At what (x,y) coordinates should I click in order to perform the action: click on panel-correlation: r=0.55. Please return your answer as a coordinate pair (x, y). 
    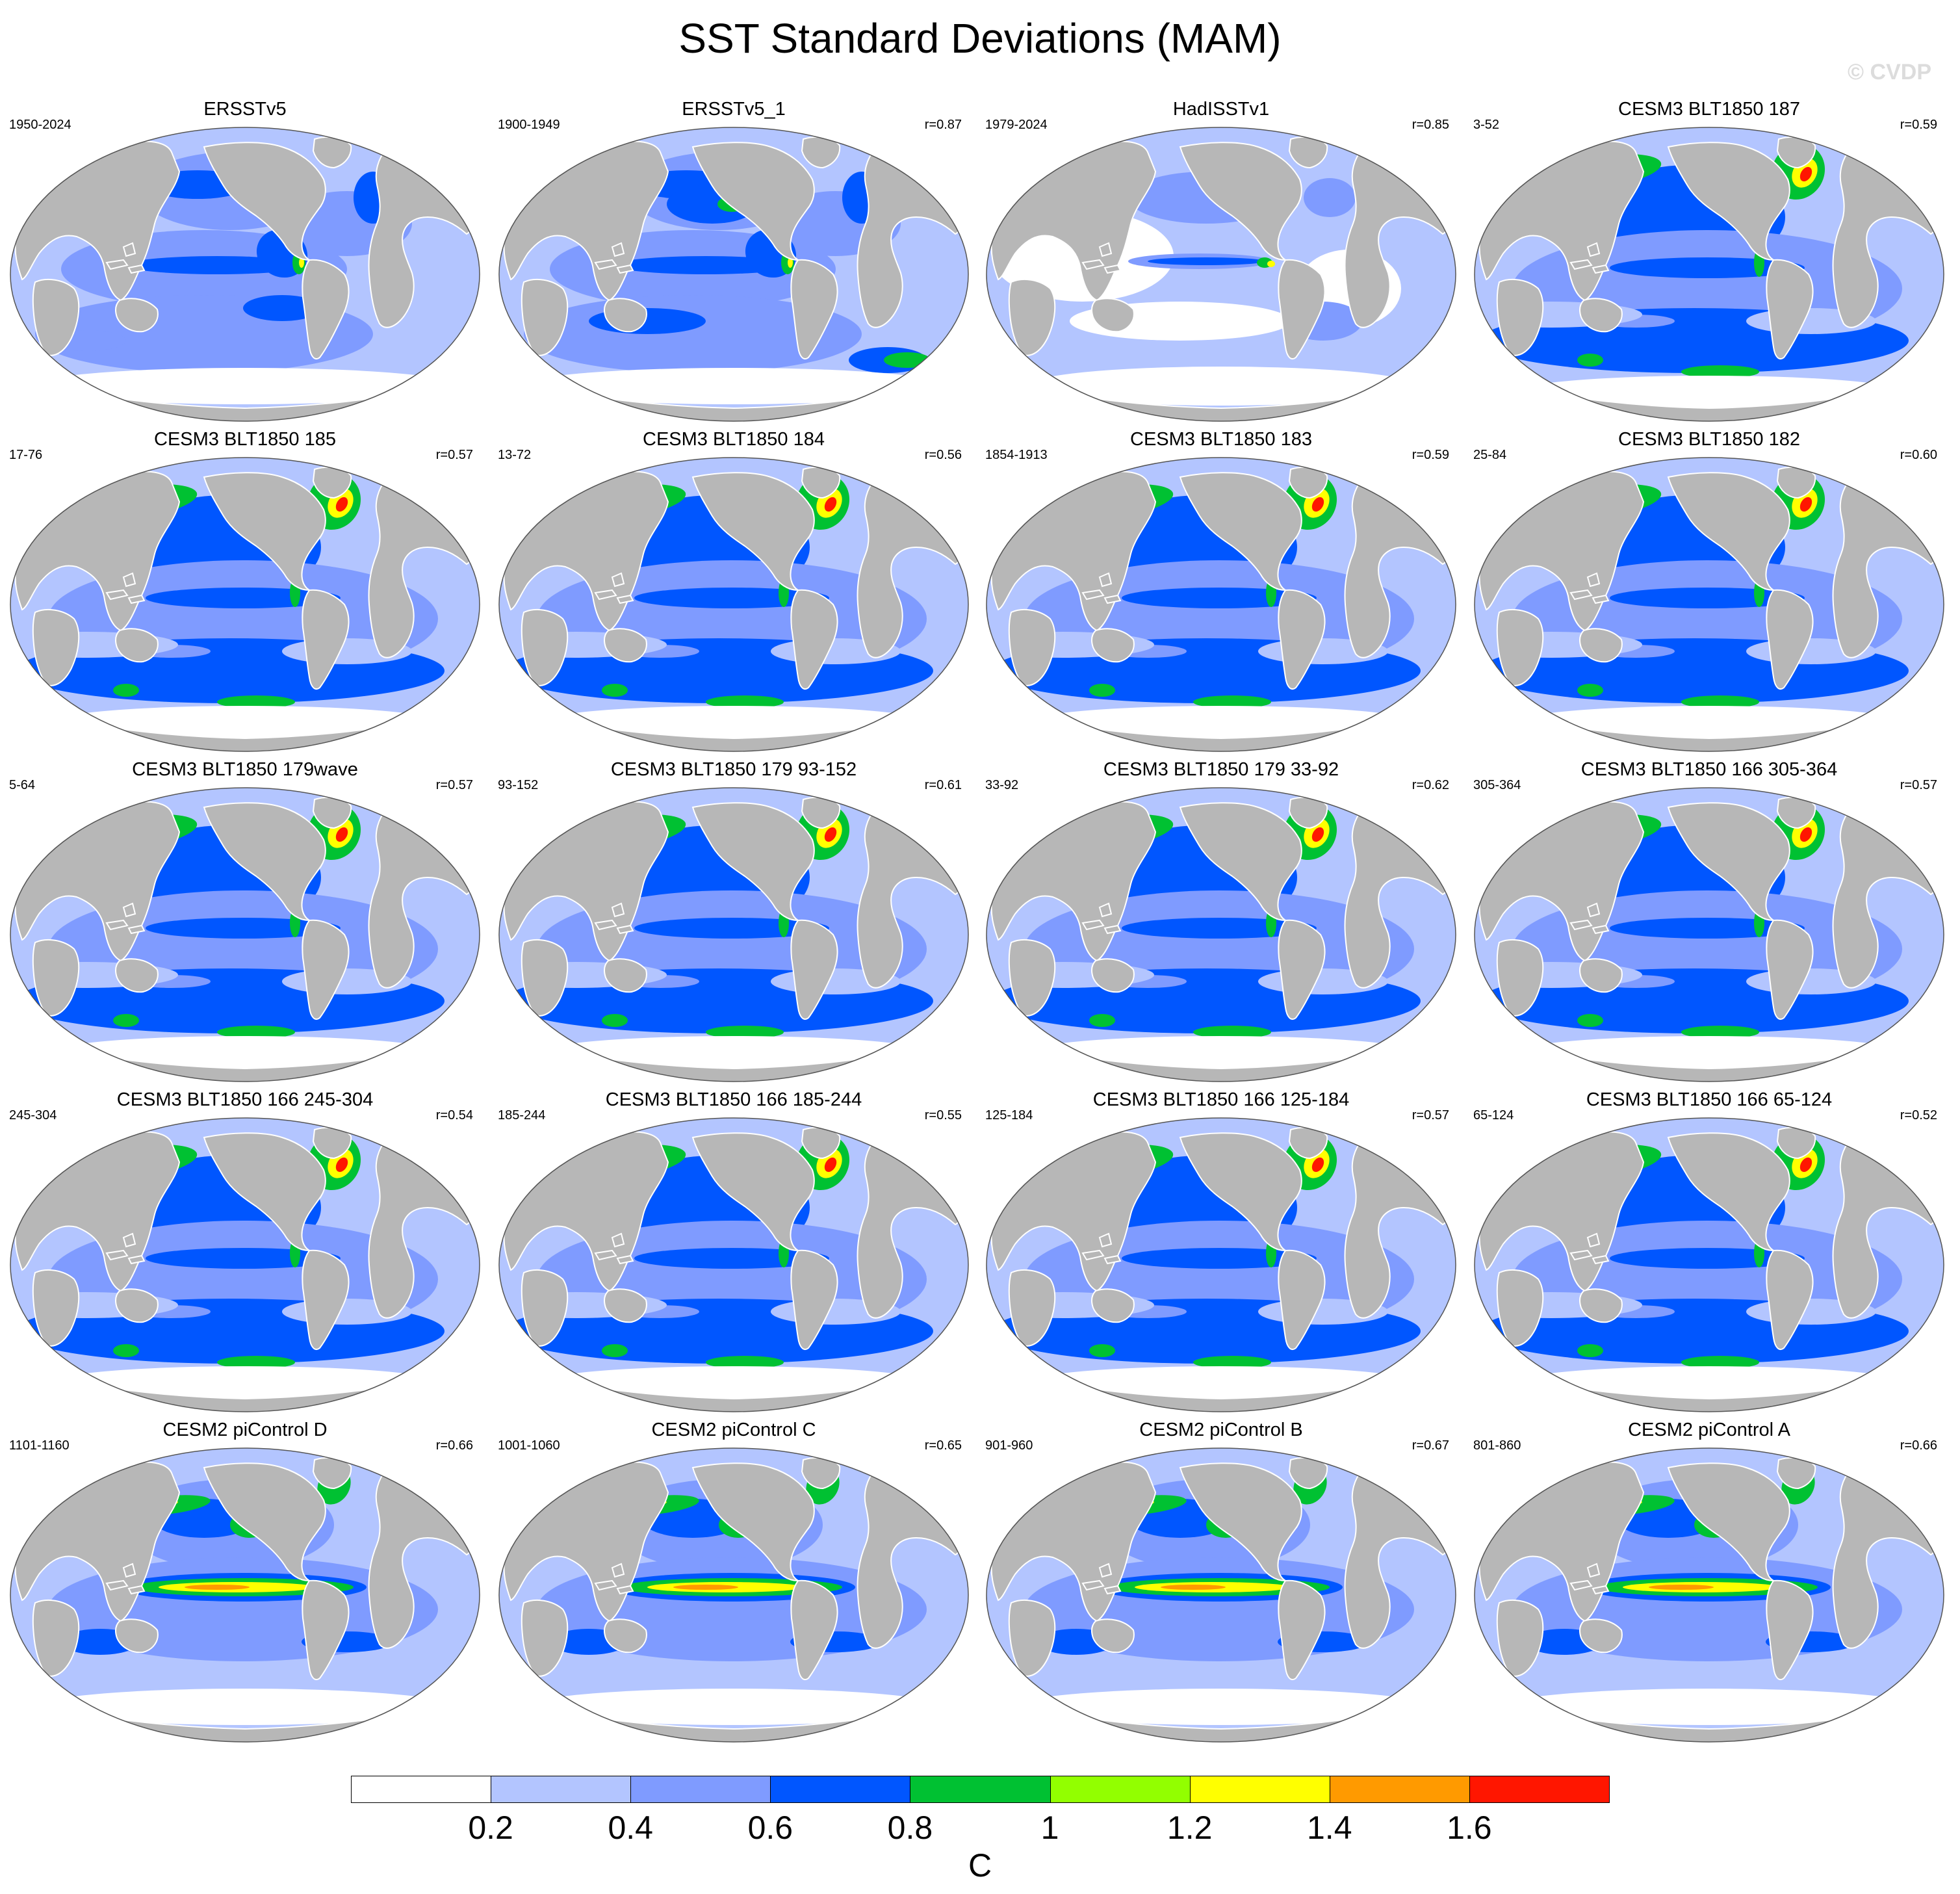
    Looking at the image, I should click on (943, 1115).